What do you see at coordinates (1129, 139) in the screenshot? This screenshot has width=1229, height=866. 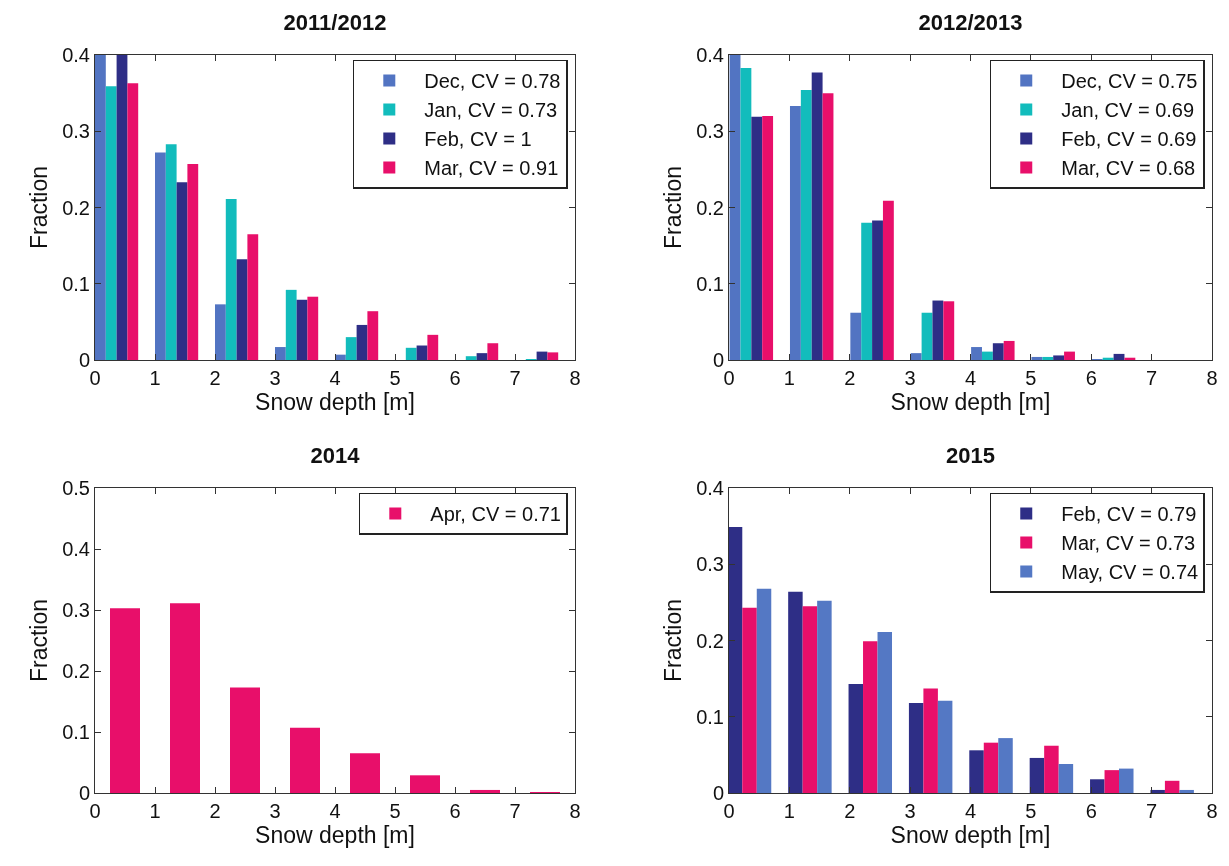 I see `legend-label: Feb, CV = 0.69` at bounding box center [1129, 139].